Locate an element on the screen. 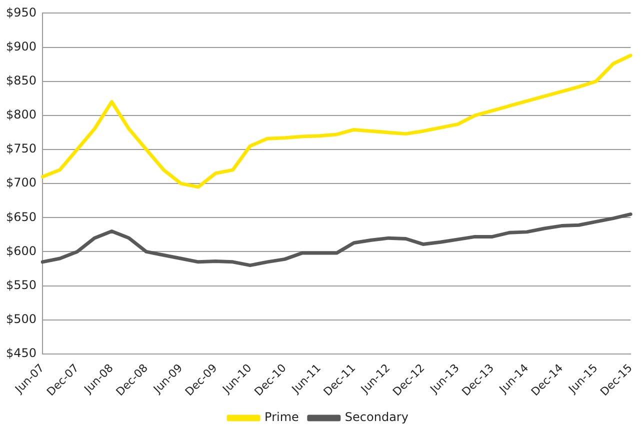  y-tick-label: $650 is located at coordinates (21, 217).